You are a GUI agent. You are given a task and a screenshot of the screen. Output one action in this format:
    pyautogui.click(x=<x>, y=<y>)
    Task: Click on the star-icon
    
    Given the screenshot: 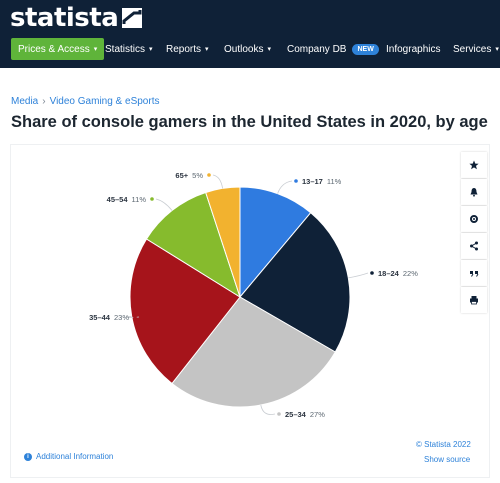 What is the action you would take?
    pyautogui.click(x=474, y=165)
    